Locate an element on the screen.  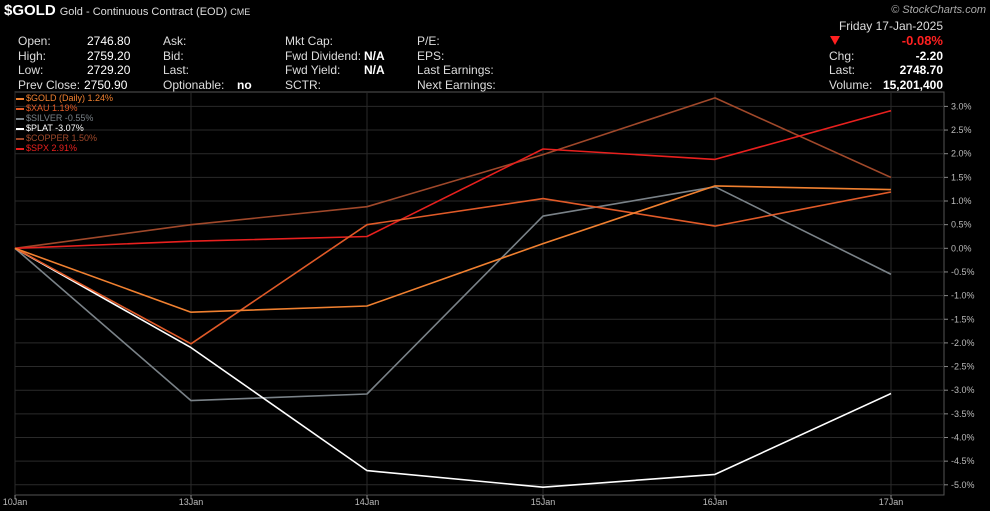
high-value: 2759.20 is located at coordinates (109, 56).